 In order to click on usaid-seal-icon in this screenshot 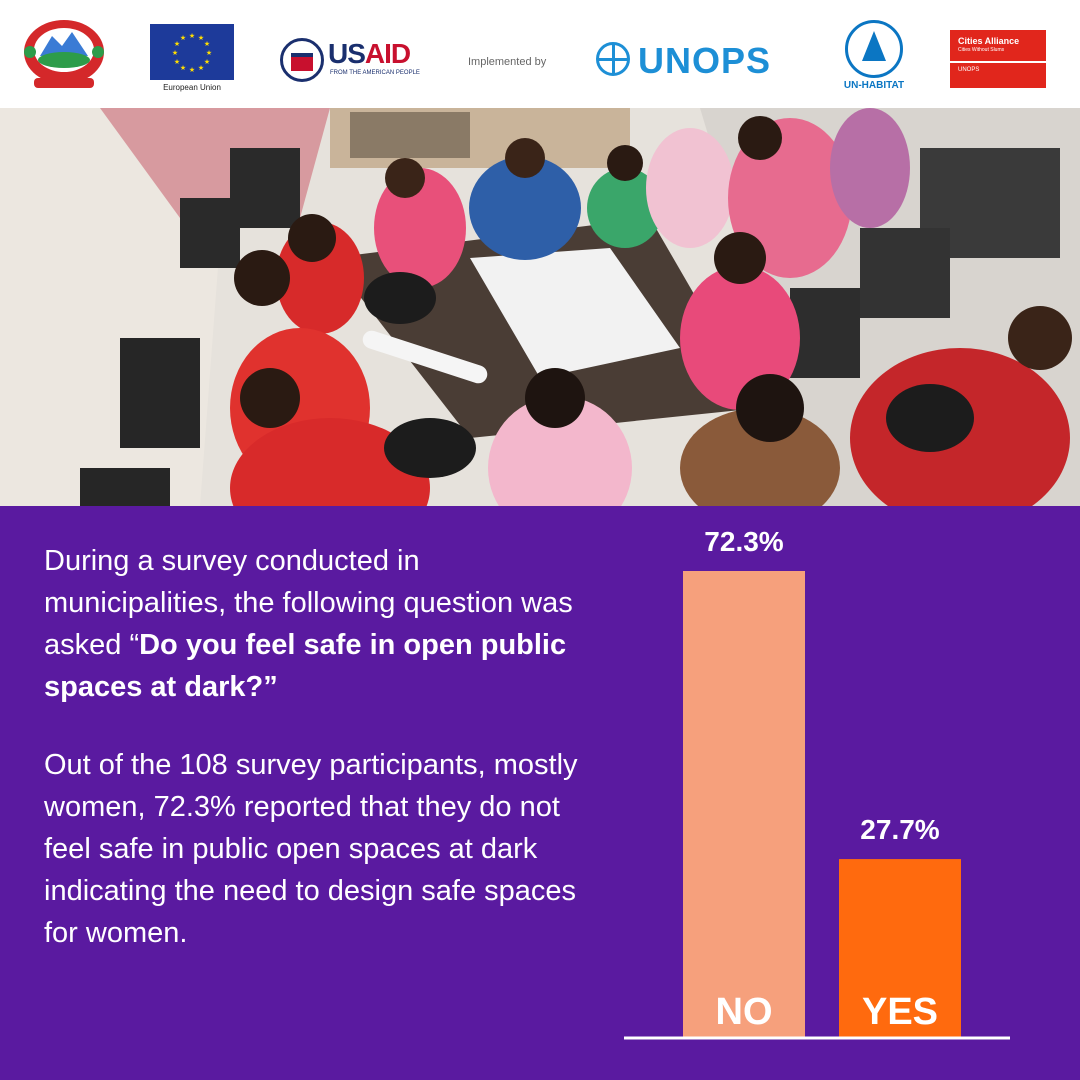, I will do `click(302, 60)`.